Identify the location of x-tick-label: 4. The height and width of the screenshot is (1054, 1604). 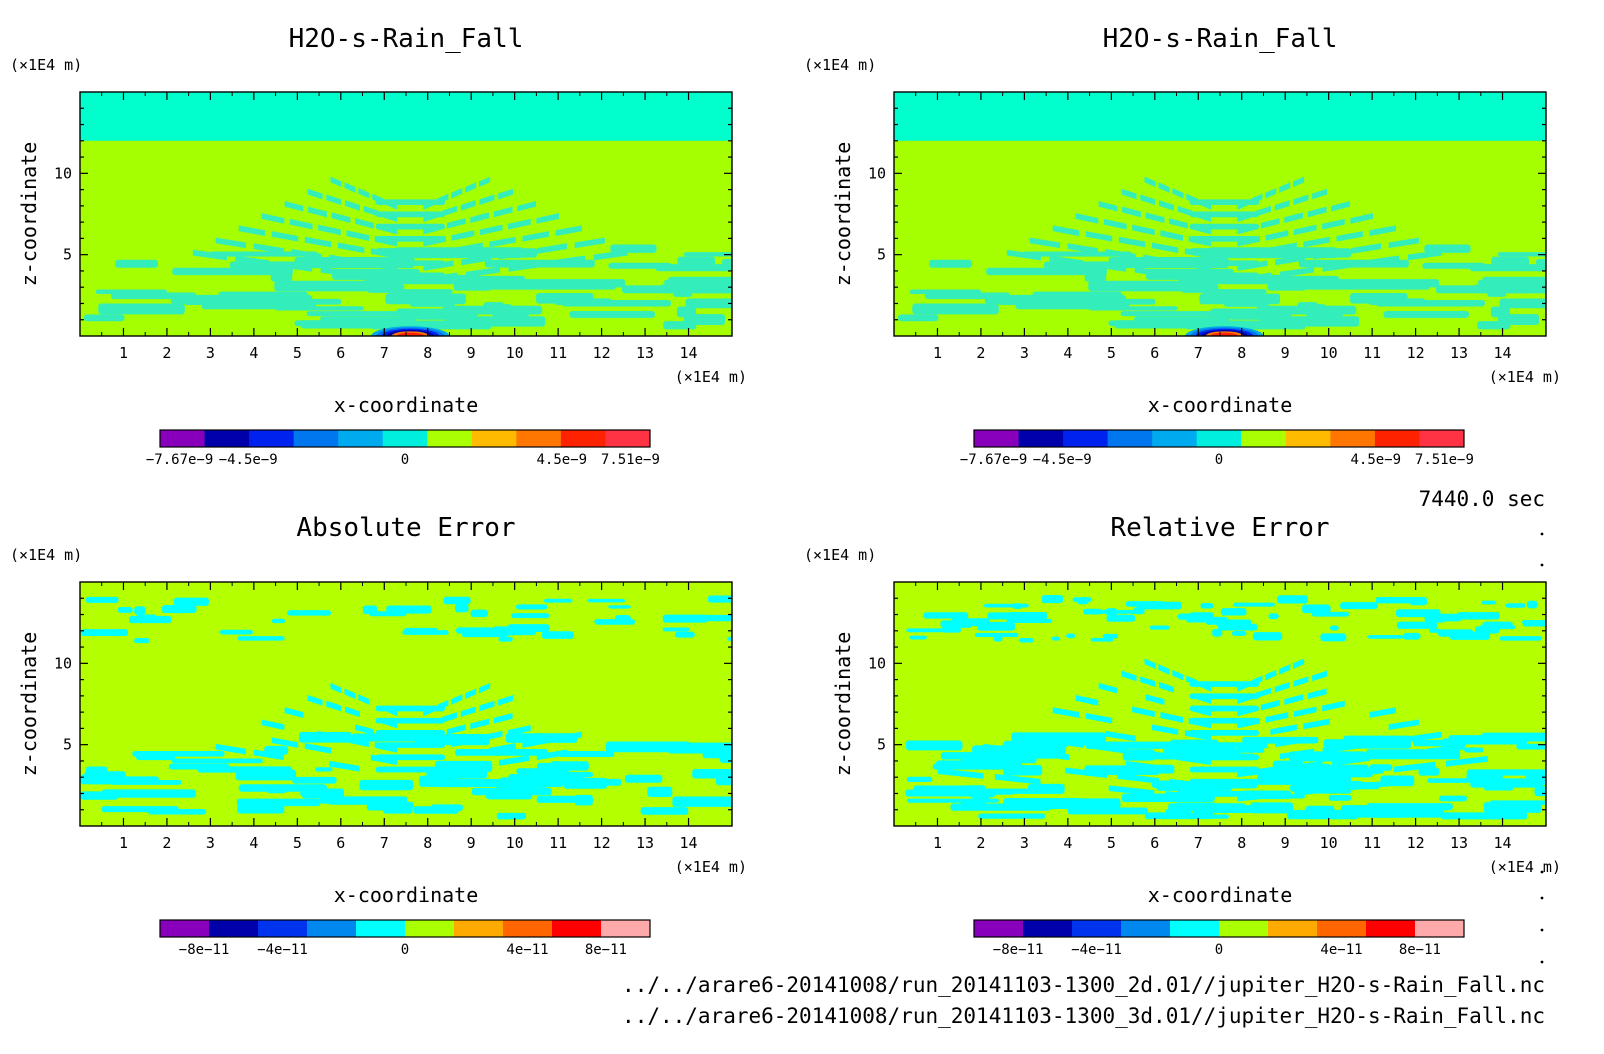
(253, 843).